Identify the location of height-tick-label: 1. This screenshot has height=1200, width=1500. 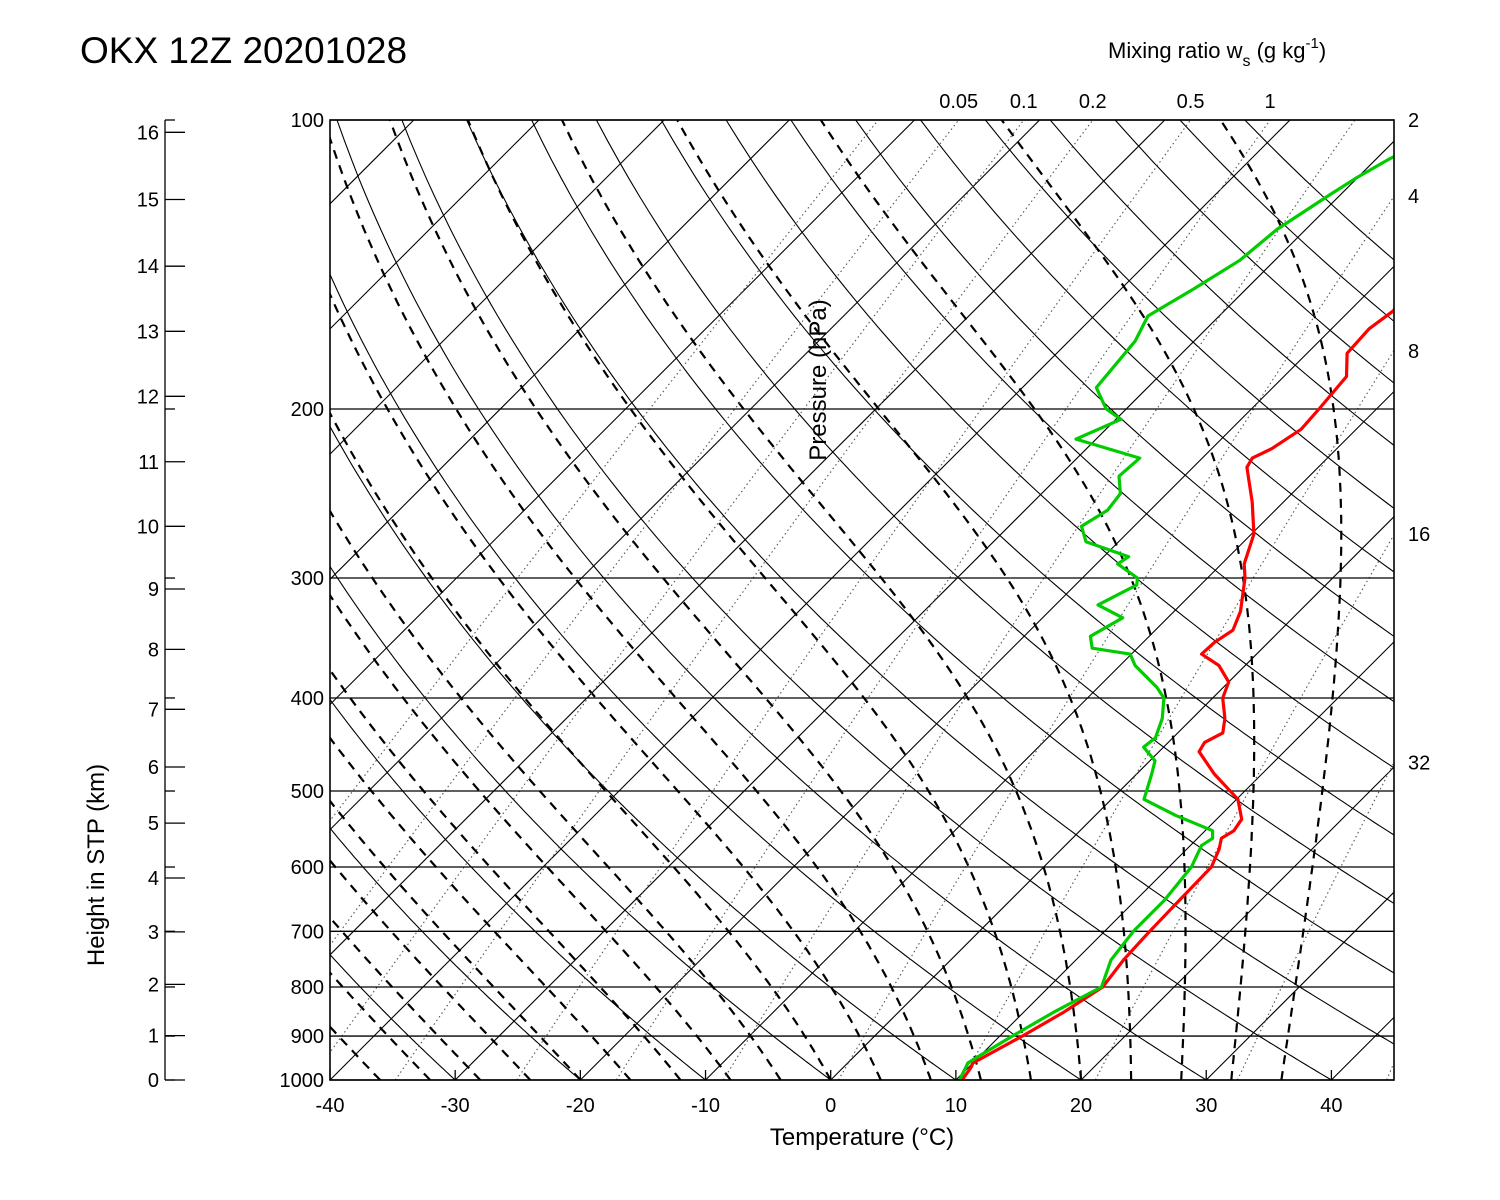
(153, 1037).